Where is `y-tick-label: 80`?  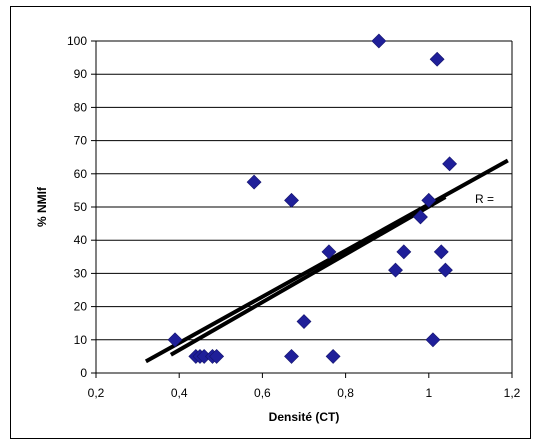 y-tick-label: 80 is located at coordinates (81, 107).